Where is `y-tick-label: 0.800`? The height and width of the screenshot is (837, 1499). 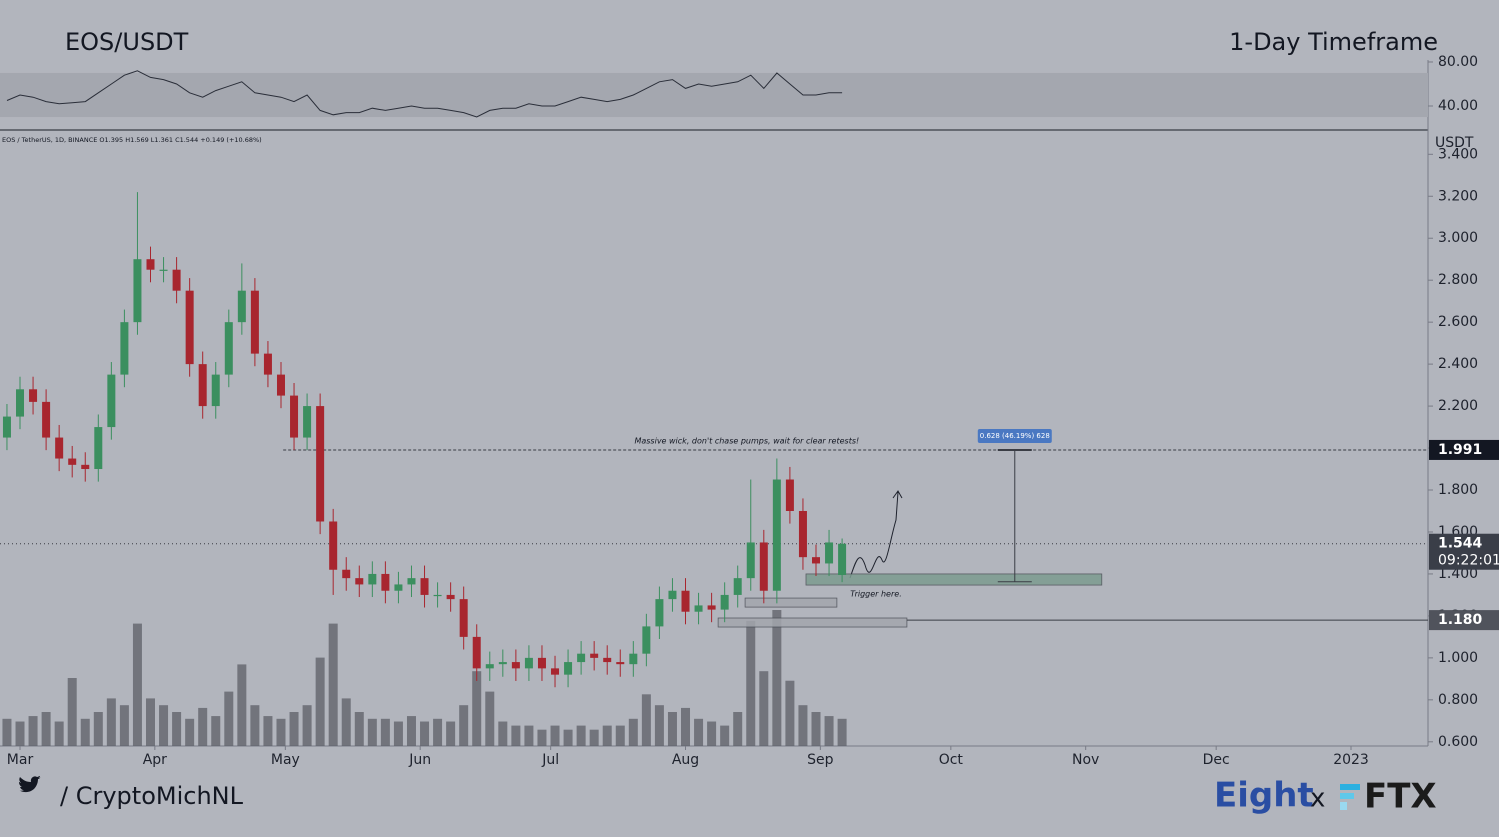 y-tick-label: 0.800 is located at coordinates (1458, 700).